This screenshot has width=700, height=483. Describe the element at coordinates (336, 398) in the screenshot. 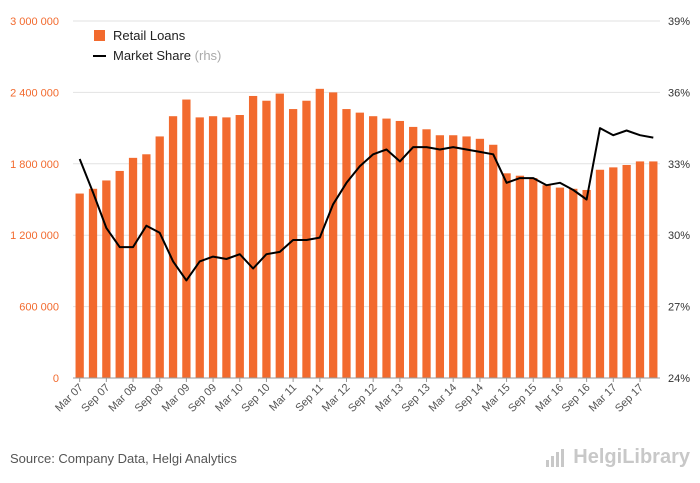

I see `x-tick-label: Mar 12` at that location.